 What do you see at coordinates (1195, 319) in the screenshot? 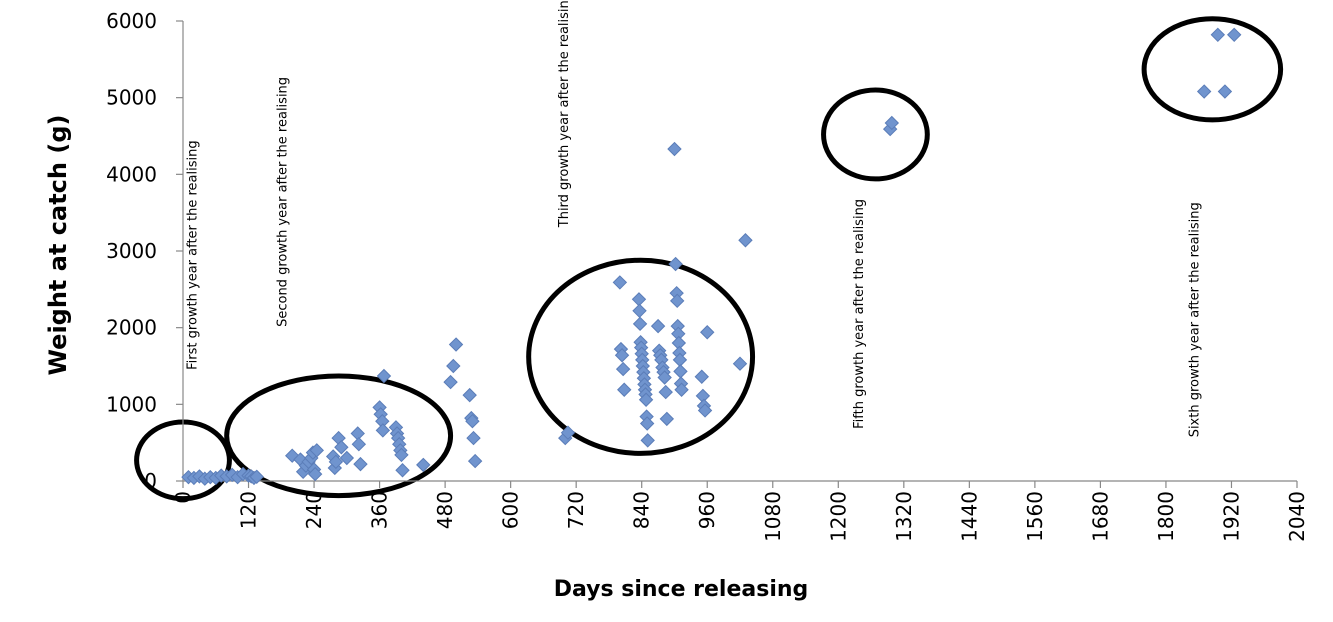
I see `annotation-label: Sixth growth year after the realising` at bounding box center [1195, 319].